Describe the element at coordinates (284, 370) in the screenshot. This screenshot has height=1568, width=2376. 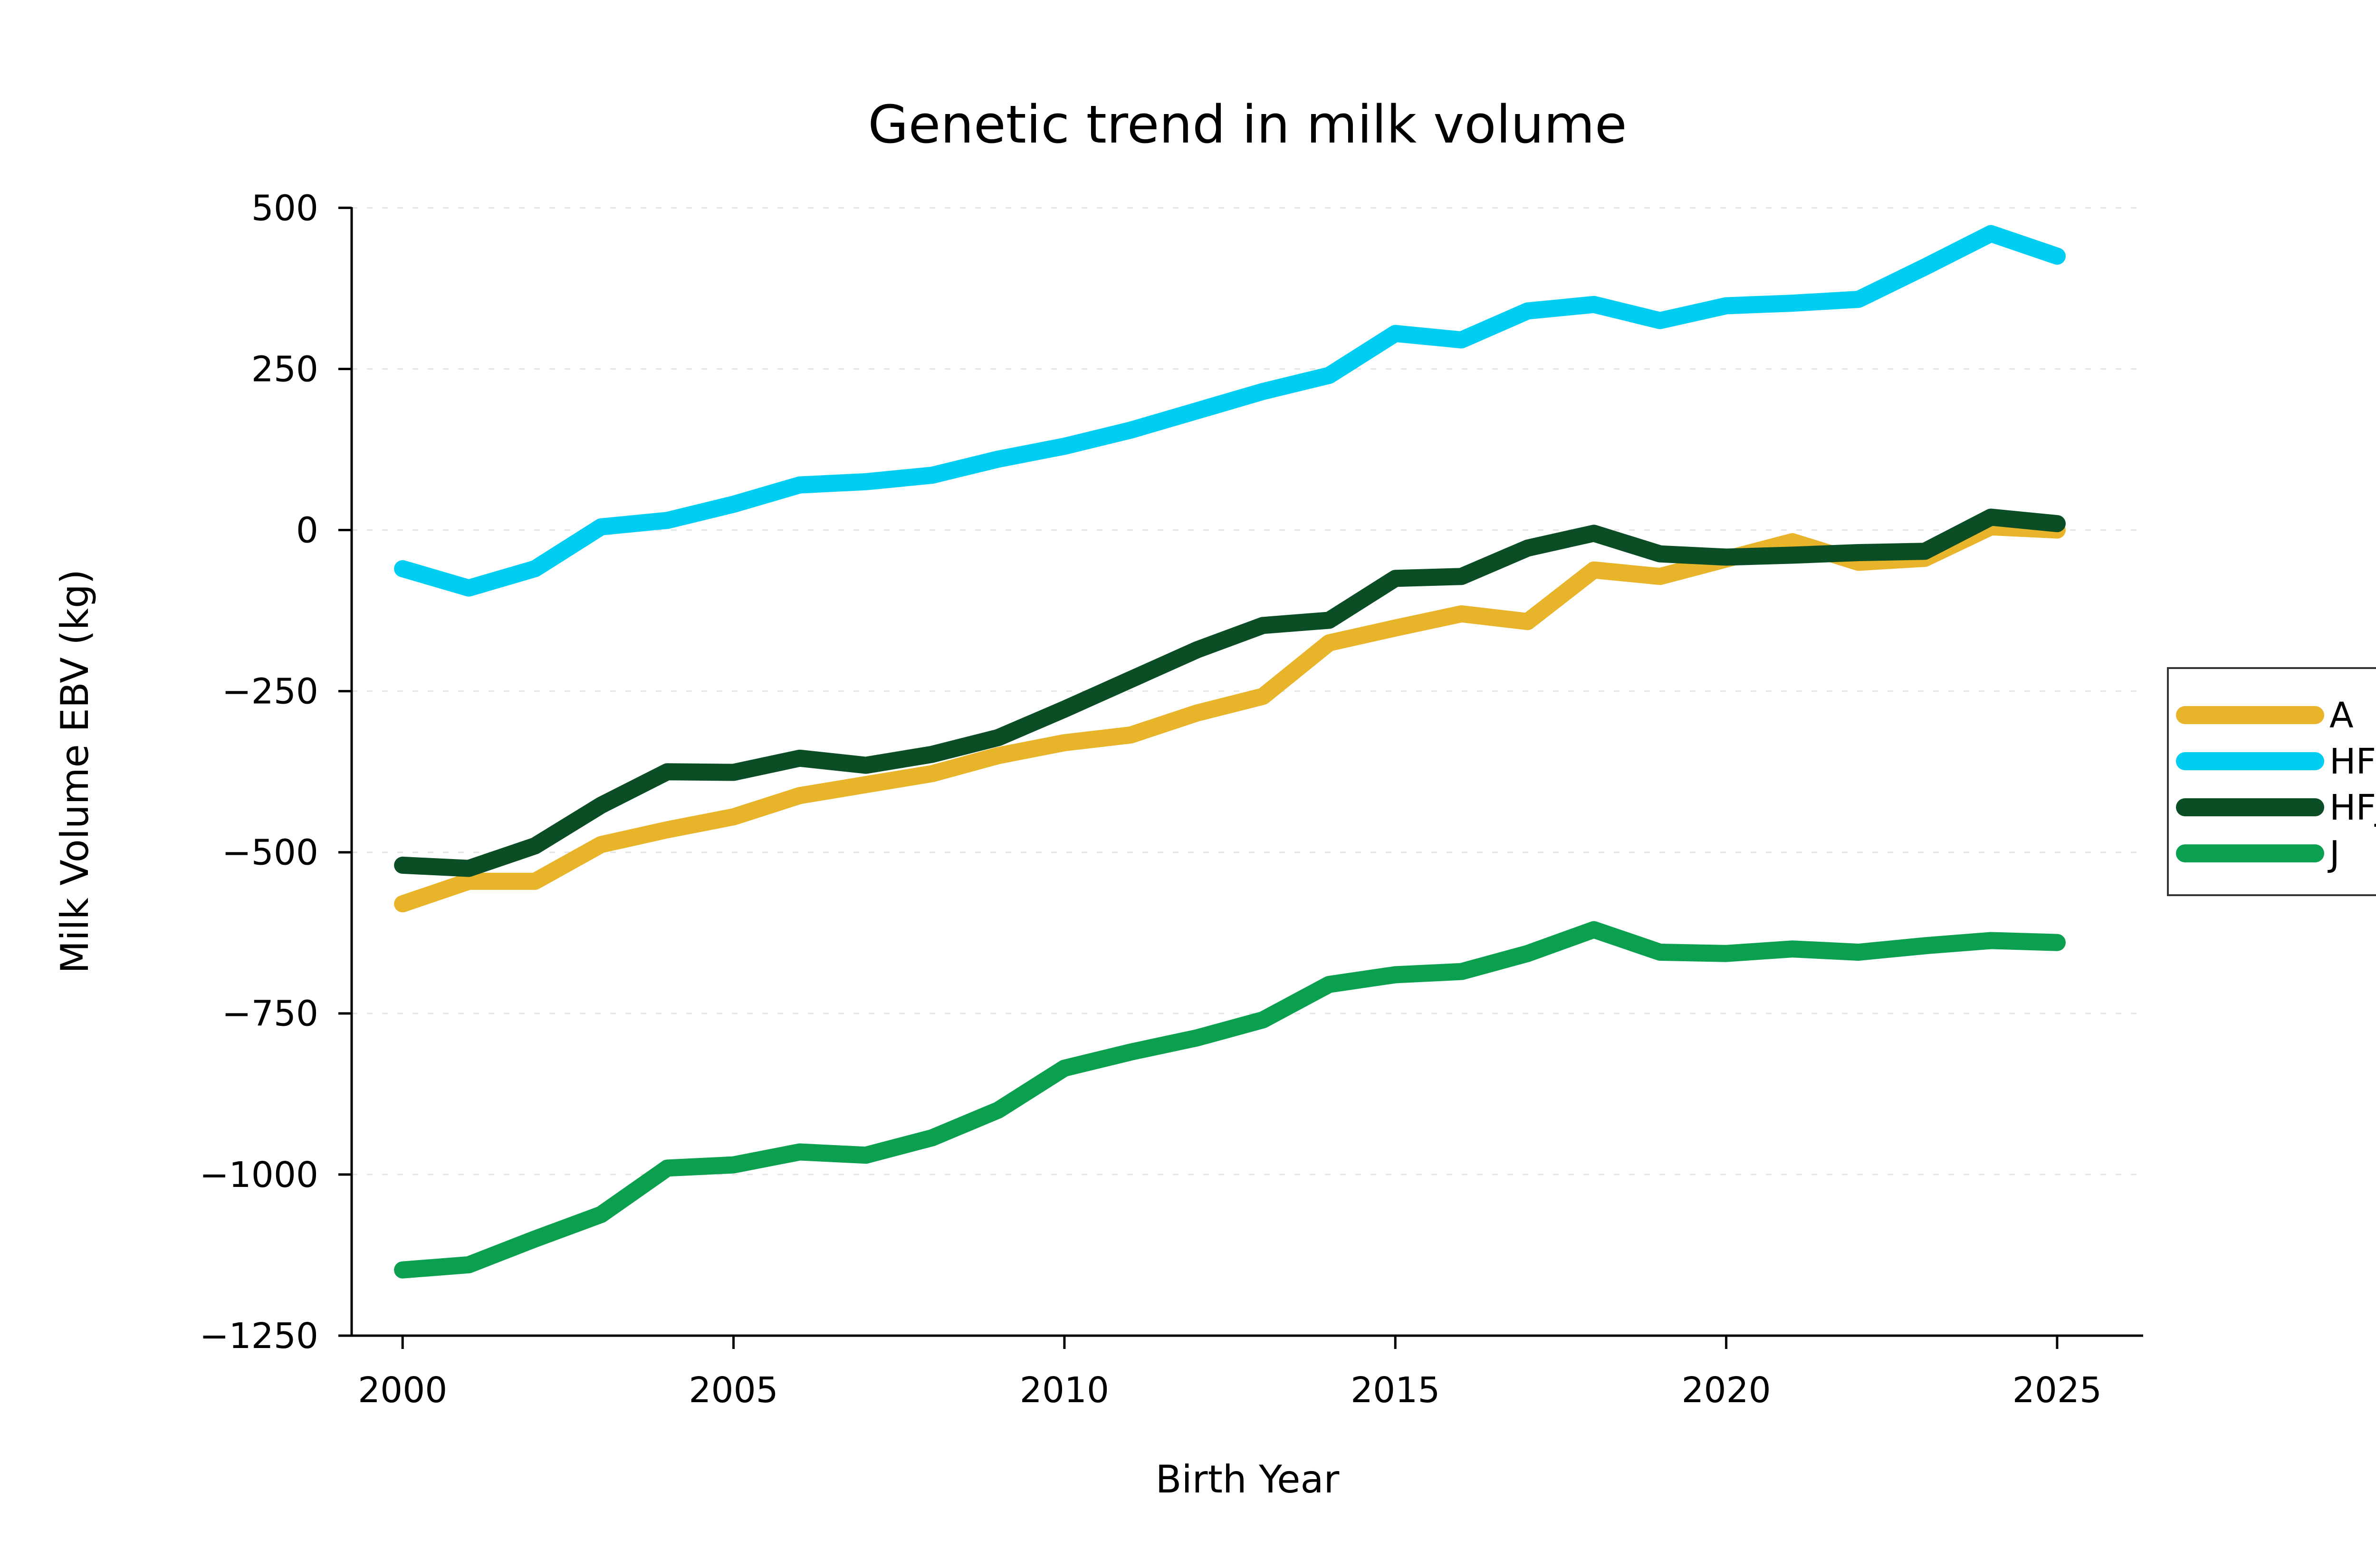
I see `y-tick-label-250: 250` at that location.